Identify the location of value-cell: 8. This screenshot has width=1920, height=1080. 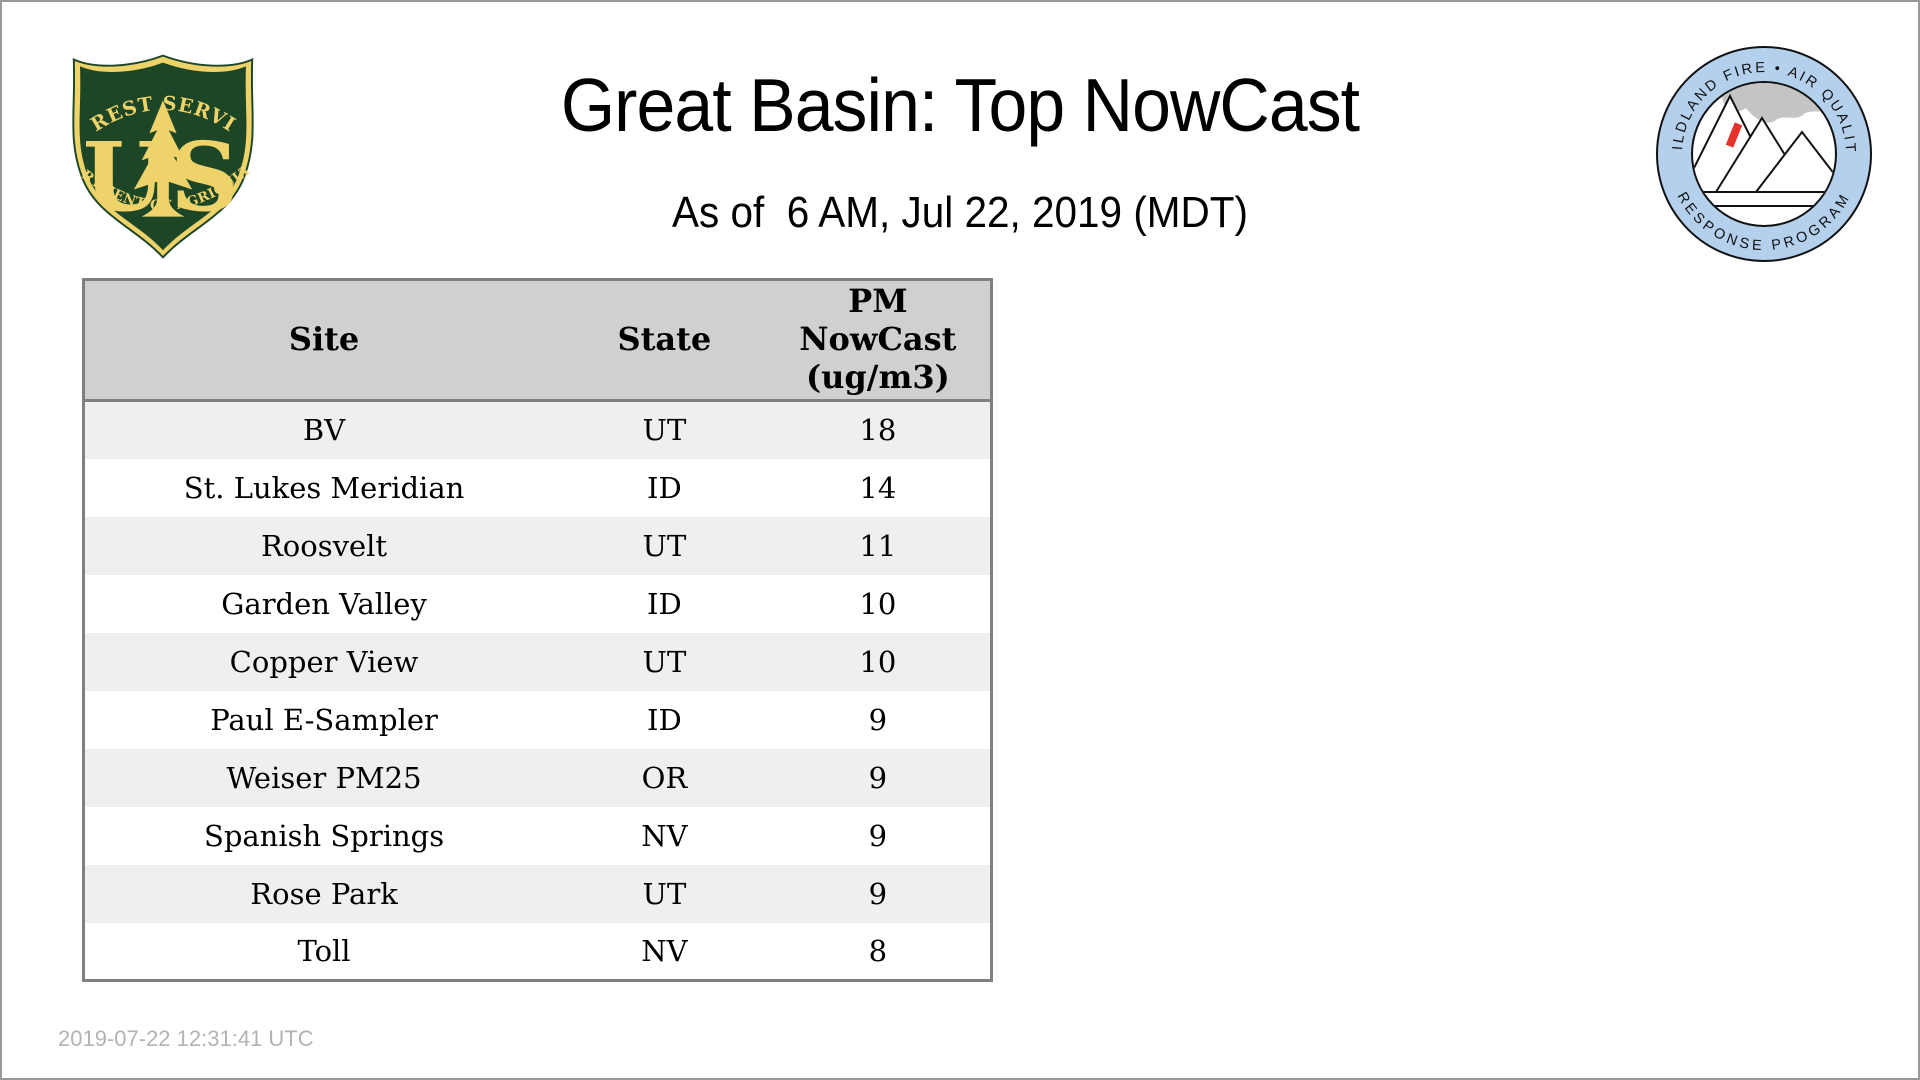
(878, 950).